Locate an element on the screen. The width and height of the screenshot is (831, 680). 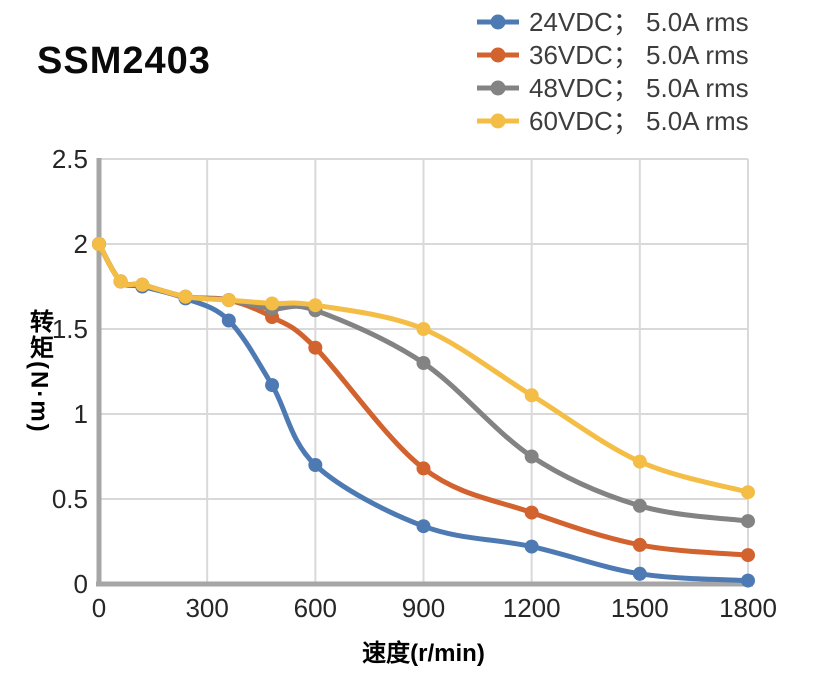
y-tick-label: 0.5 is located at coordinates (70, 499).